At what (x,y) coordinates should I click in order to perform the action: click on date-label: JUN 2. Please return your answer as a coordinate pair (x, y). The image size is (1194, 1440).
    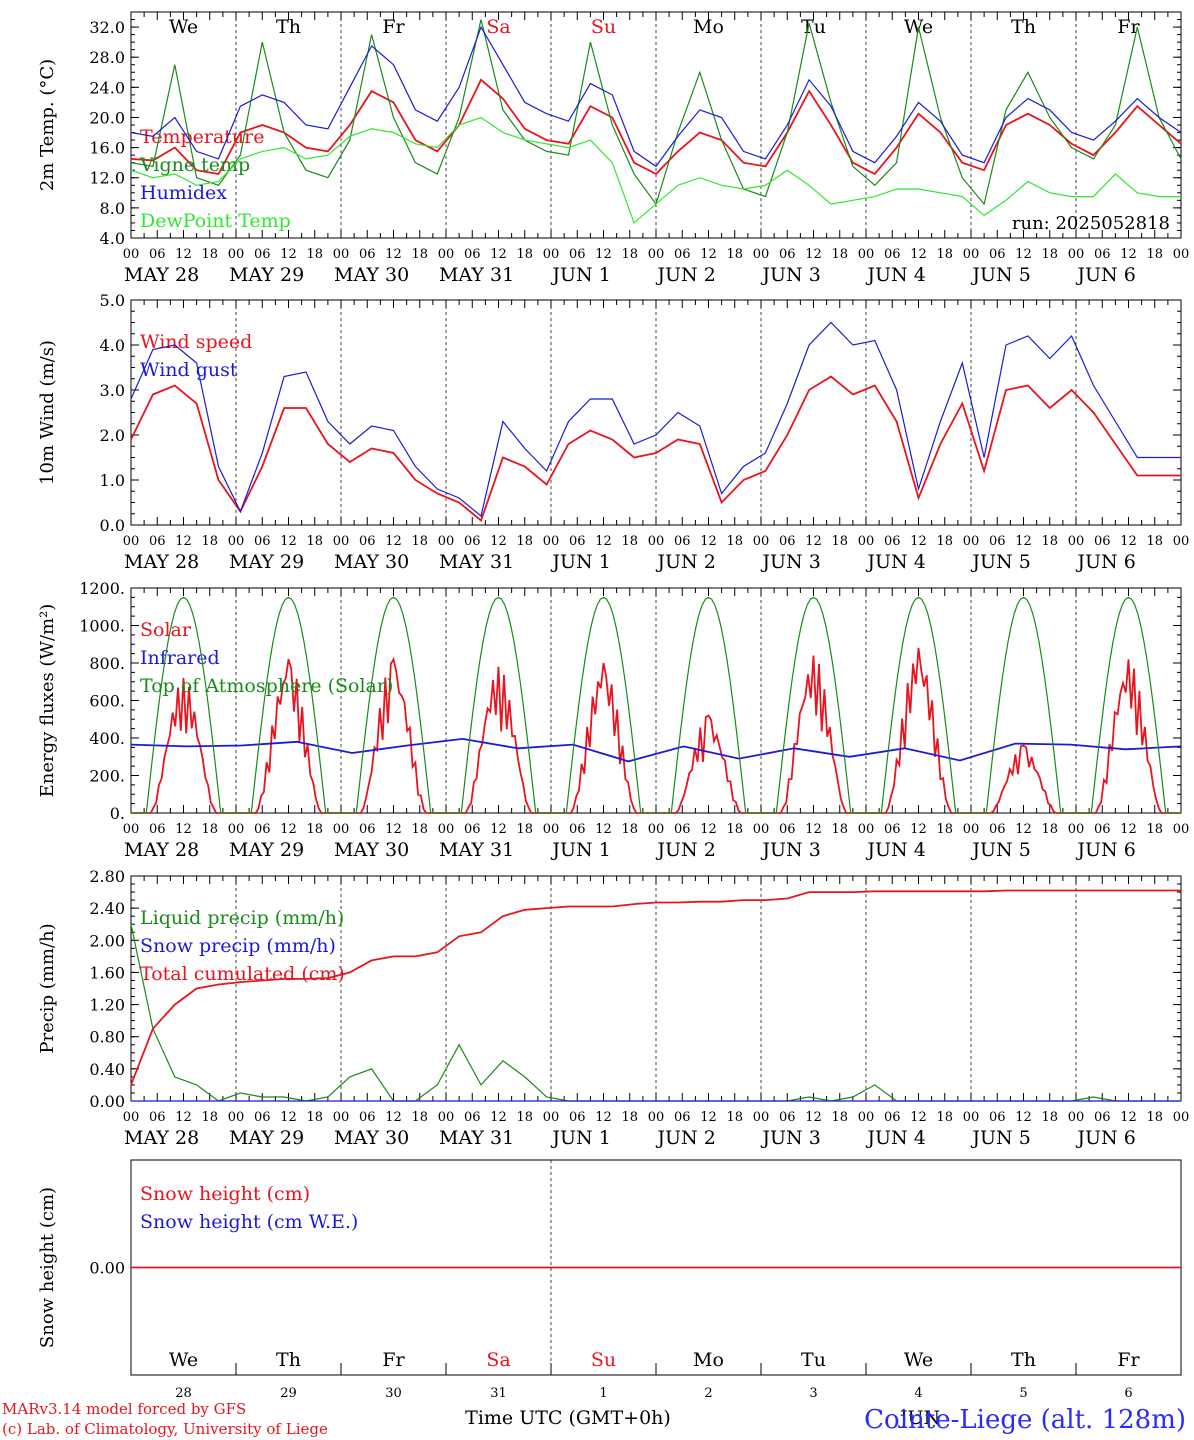
    Looking at the image, I should click on (685, 562).